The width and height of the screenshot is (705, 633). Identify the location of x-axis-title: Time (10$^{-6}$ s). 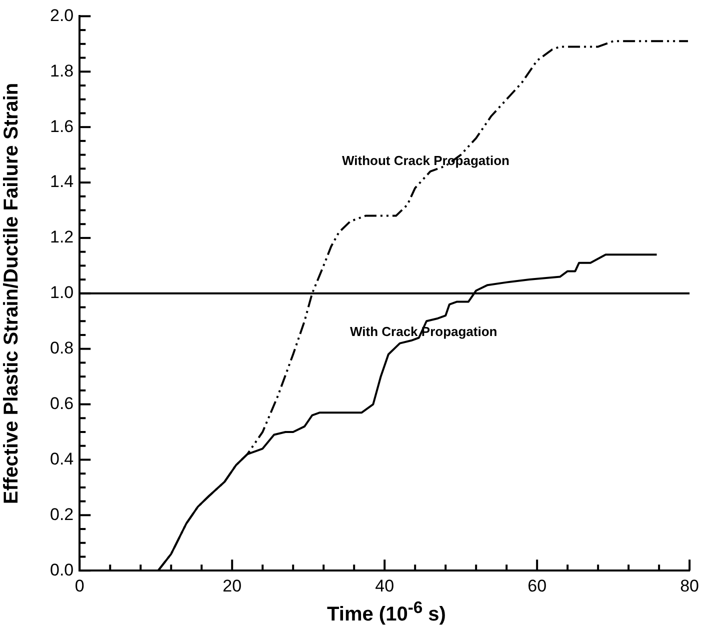
(386, 612).